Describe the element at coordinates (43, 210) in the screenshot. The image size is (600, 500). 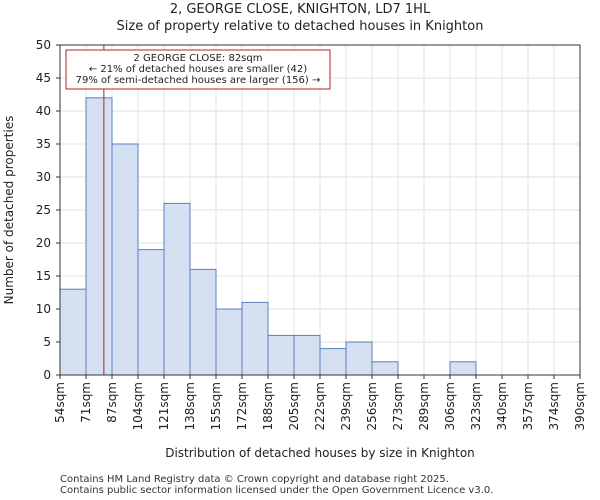
I see `y-tick-label: 25` at that location.